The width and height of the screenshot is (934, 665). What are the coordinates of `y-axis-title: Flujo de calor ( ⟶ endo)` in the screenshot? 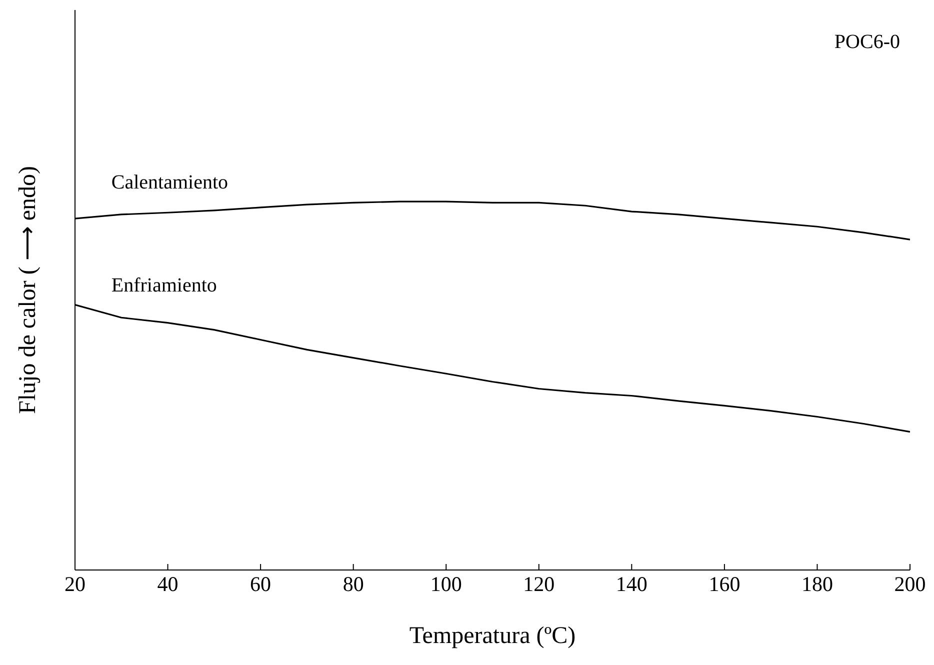 It's located at (28, 290).